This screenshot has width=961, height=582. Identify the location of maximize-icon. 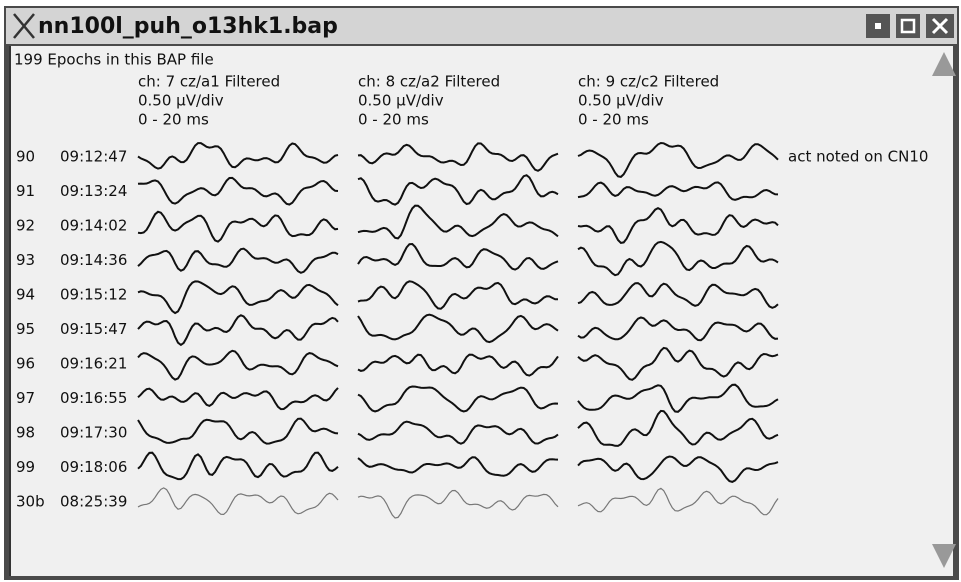
(908, 26).